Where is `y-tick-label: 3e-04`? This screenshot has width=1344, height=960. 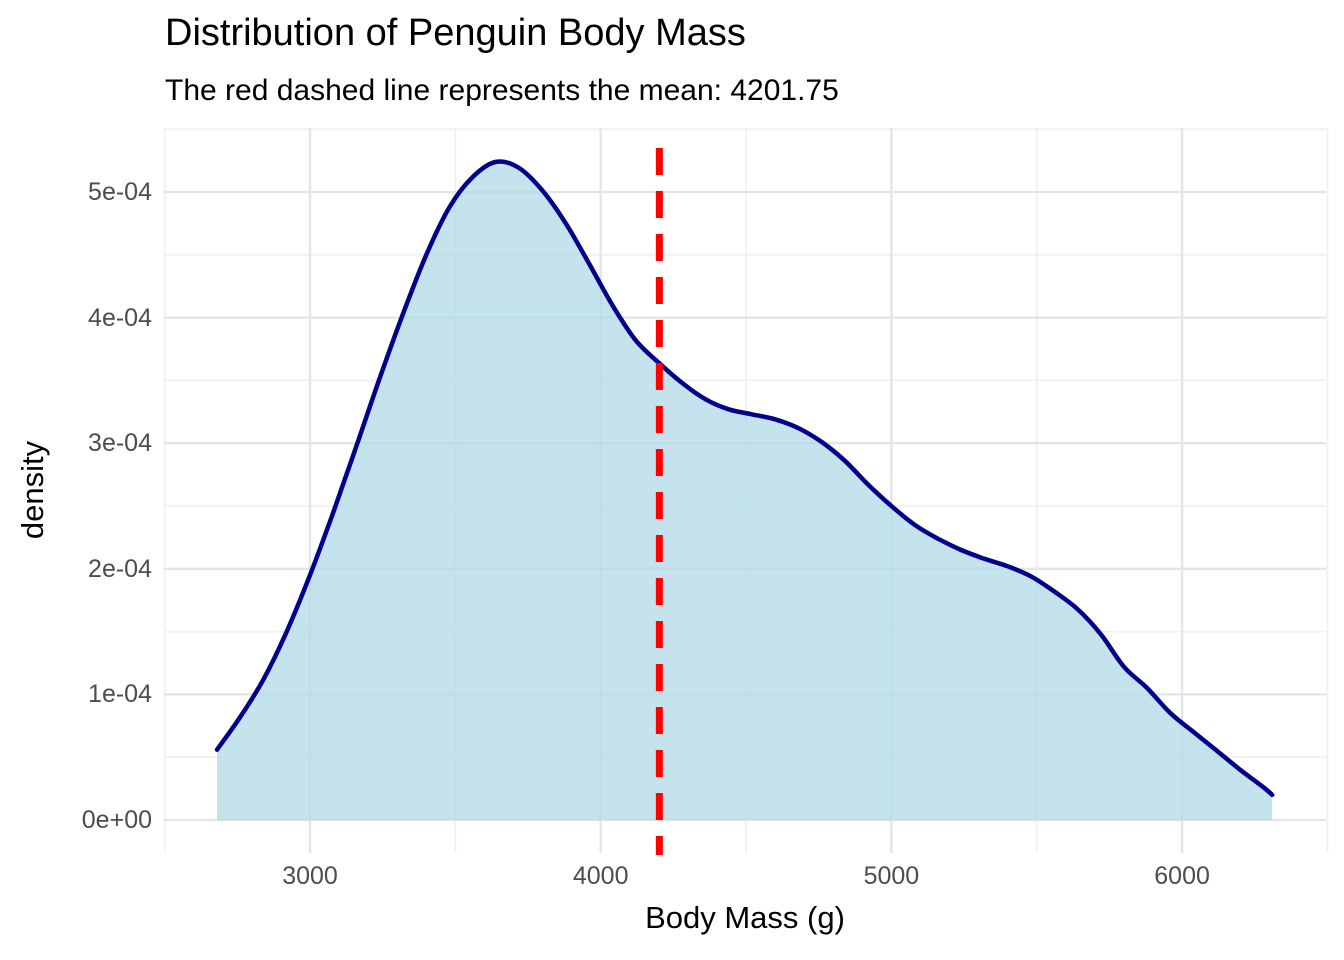 y-tick-label: 3e-04 is located at coordinates (120, 443).